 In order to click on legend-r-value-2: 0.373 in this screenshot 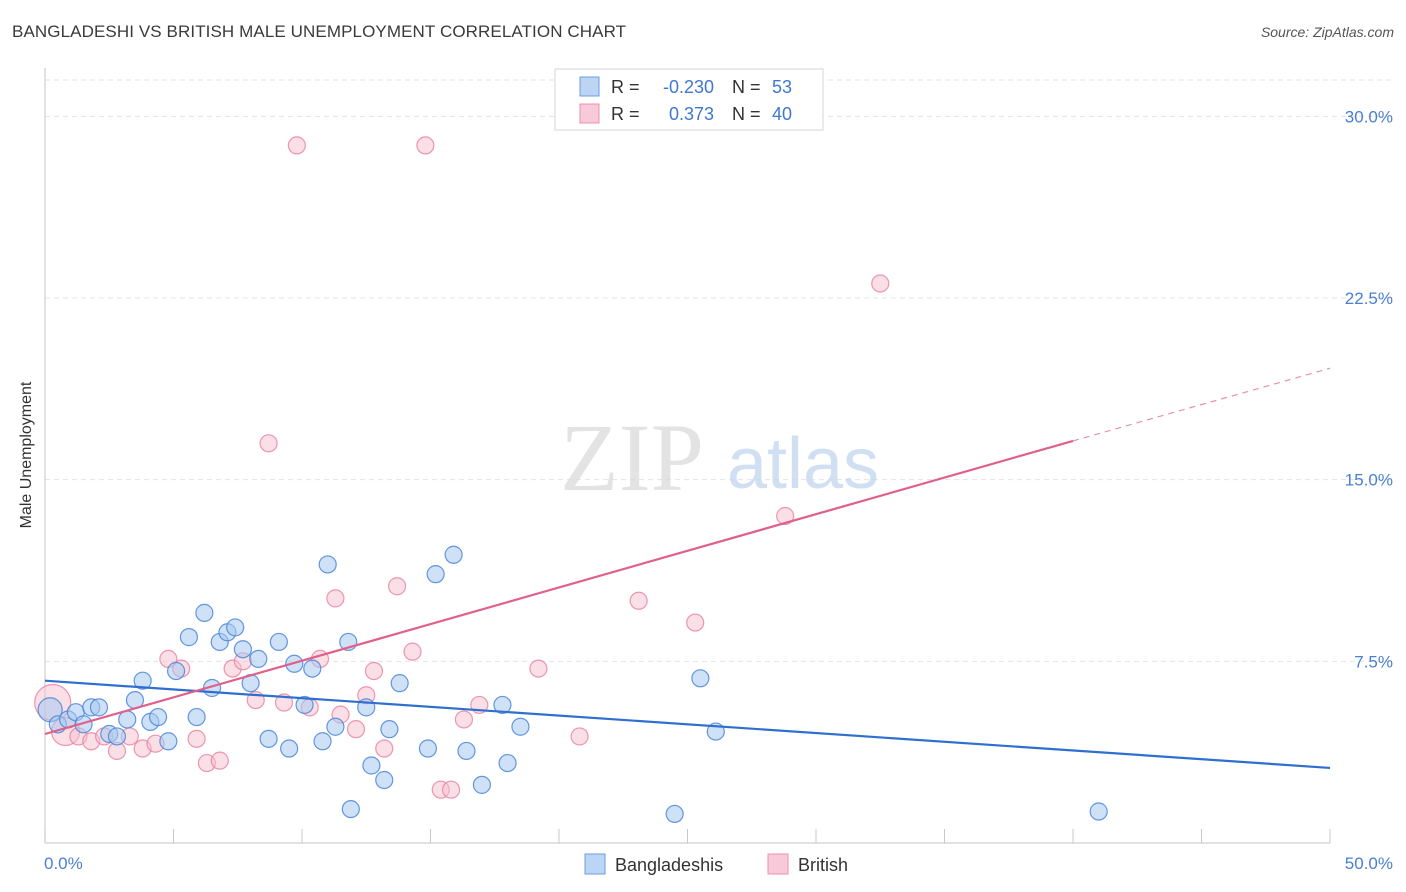, I will do `click(691, 114)`.